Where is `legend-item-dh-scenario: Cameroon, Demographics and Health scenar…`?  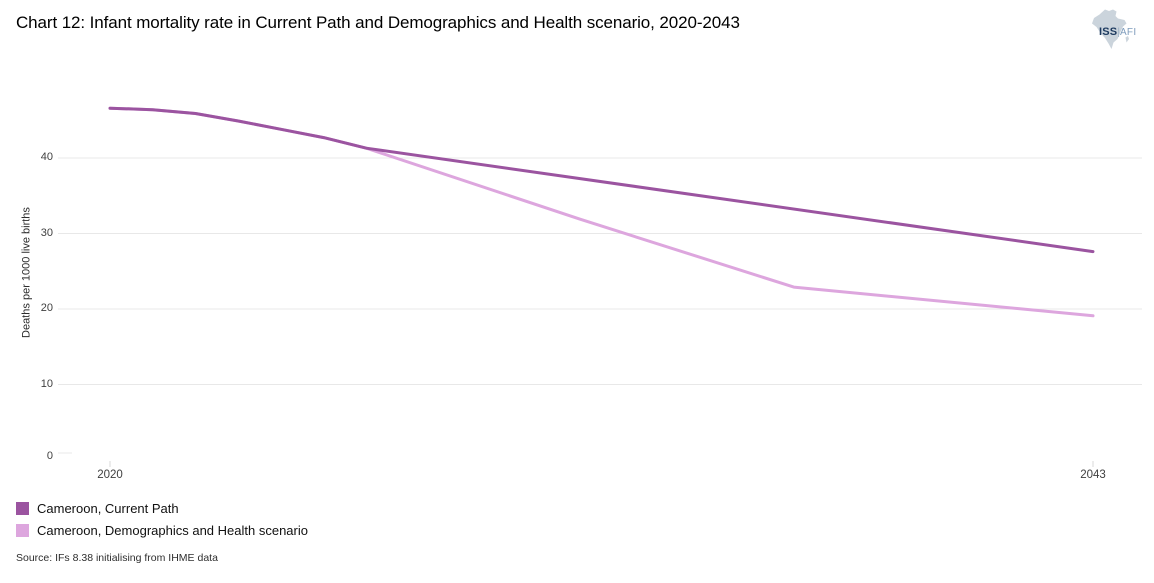 legend-item-dh-scenario: Cameroon, Demographics and Health scenar… is located at coordinates (162, 530).